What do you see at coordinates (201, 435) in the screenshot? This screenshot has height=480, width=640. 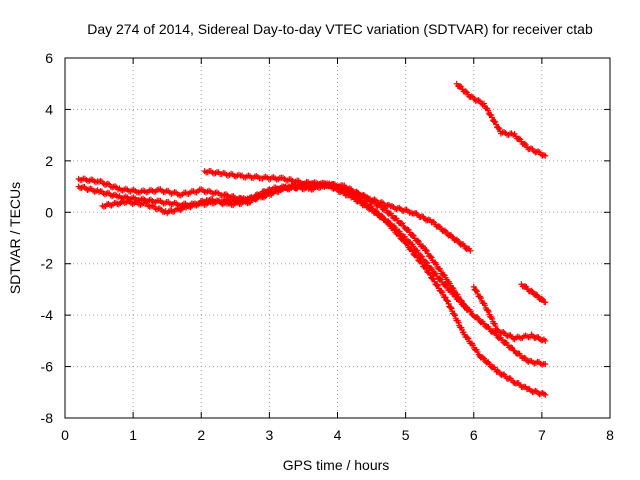 I see `x-tick-label: 2` at bounding box center [201, 435].